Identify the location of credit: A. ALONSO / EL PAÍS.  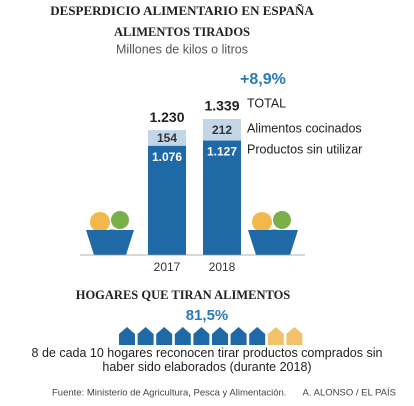
(349, 393).